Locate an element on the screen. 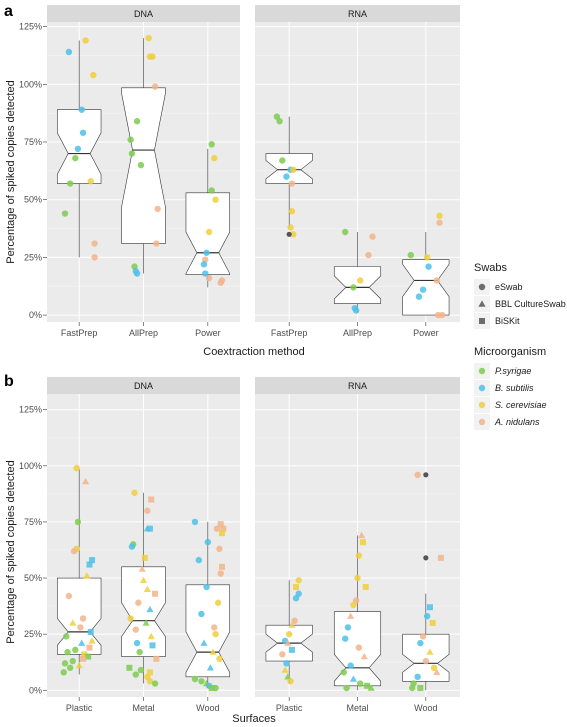 The image size is (567, 727). legend-triangle-icon is located at coordinates (482, 303).